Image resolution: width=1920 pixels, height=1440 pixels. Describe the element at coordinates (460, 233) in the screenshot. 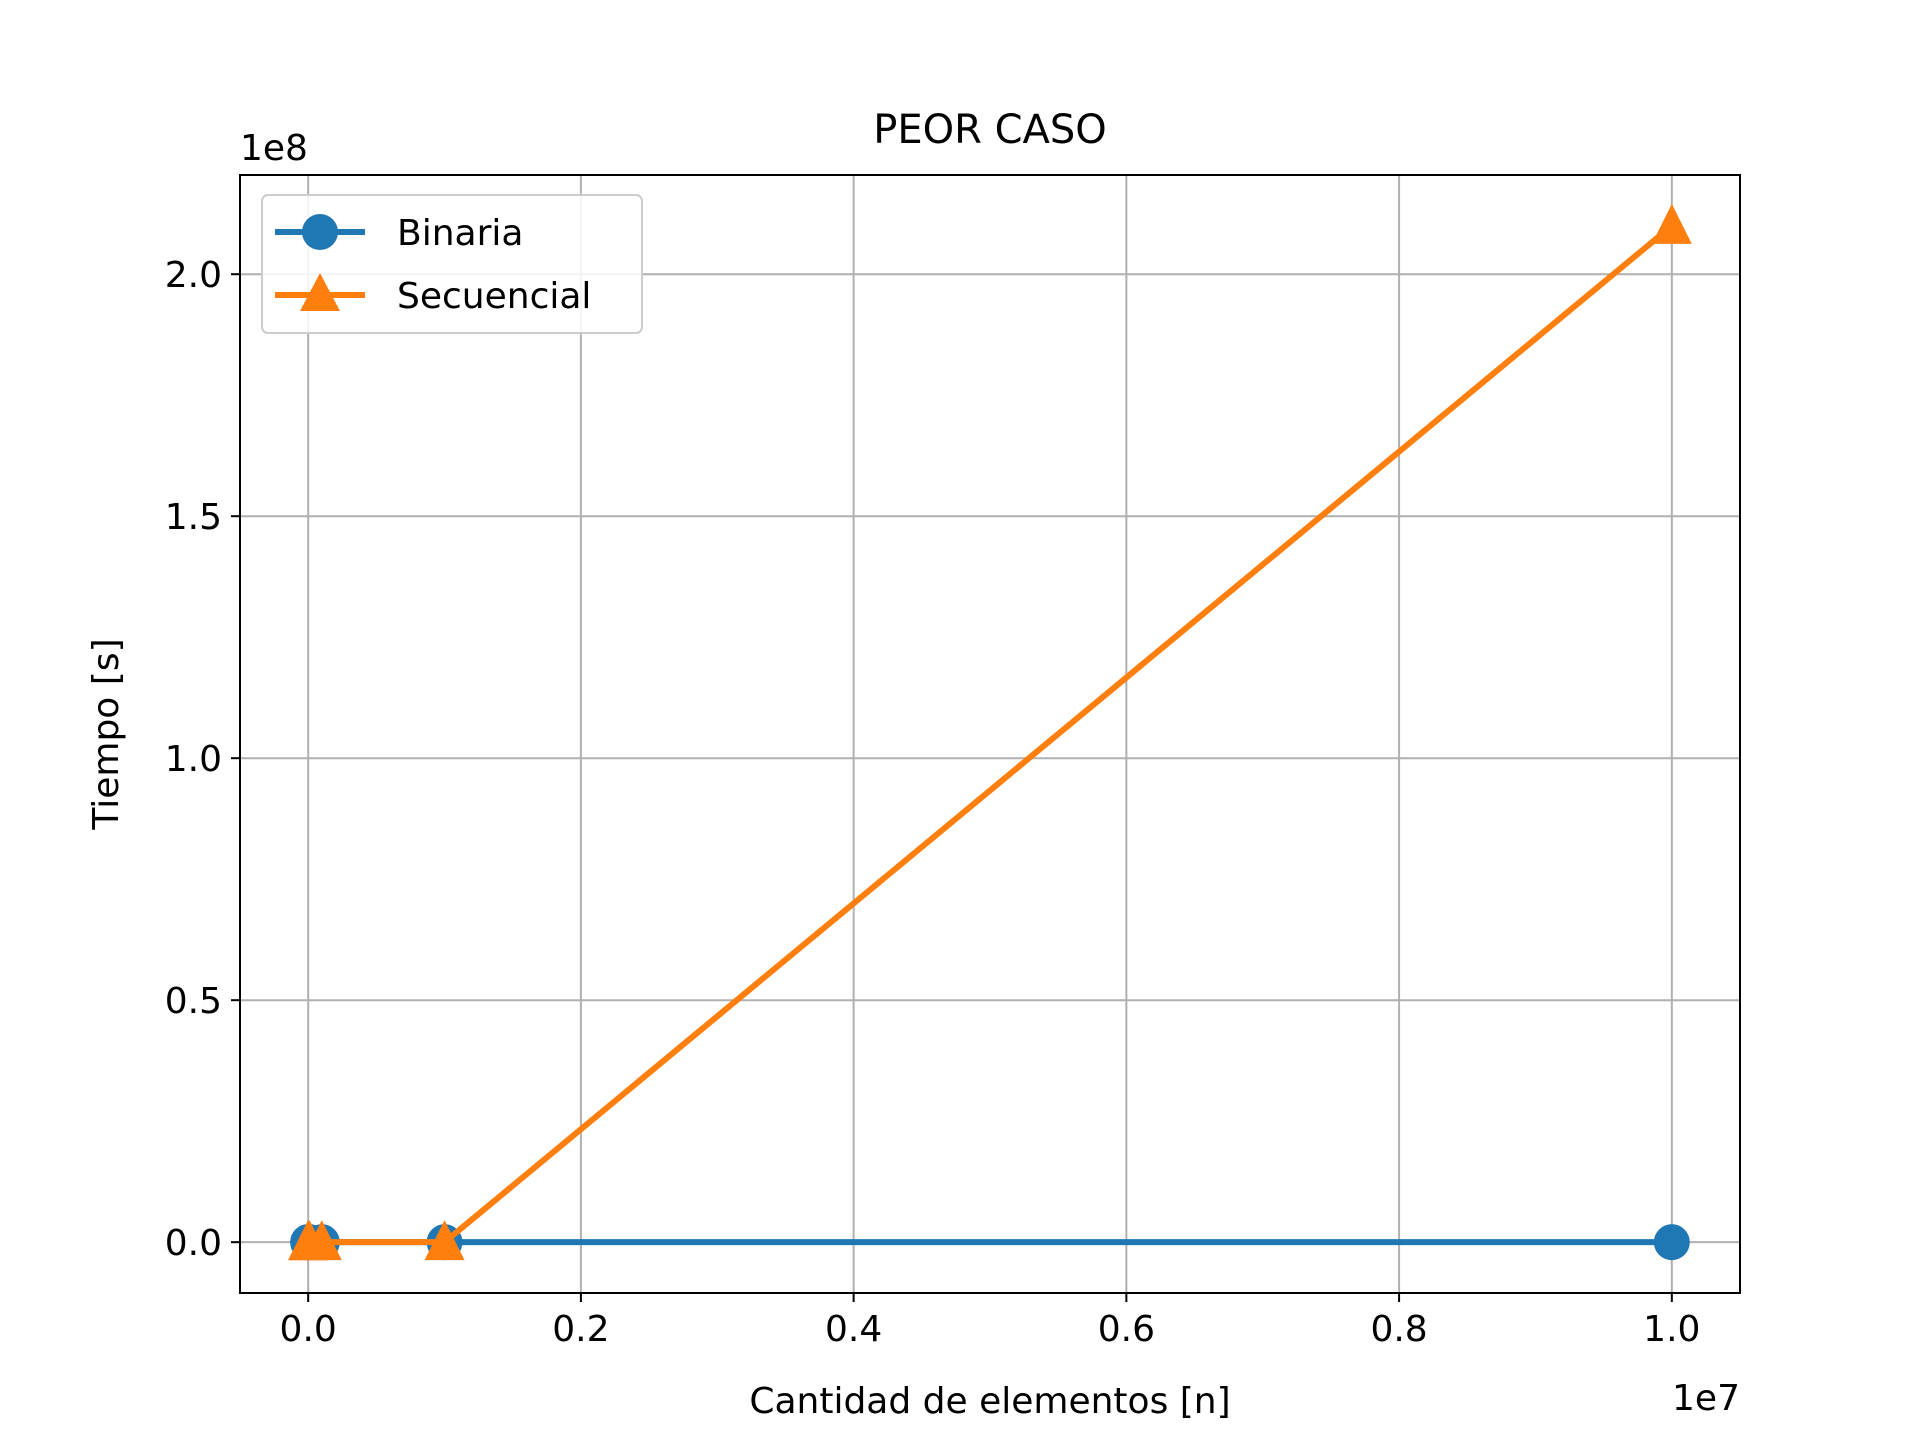

I see `legend-label-binaria: Binaria` at that location.